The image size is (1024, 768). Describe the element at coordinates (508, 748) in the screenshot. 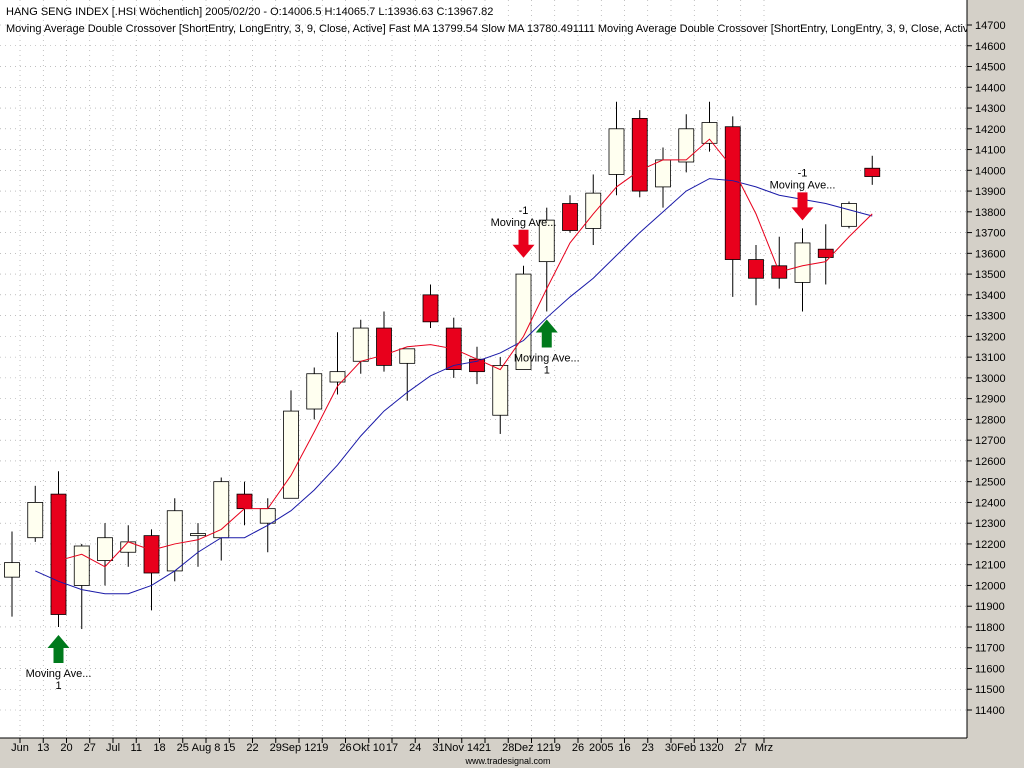

I see `x-tick-label: 28` at that location.